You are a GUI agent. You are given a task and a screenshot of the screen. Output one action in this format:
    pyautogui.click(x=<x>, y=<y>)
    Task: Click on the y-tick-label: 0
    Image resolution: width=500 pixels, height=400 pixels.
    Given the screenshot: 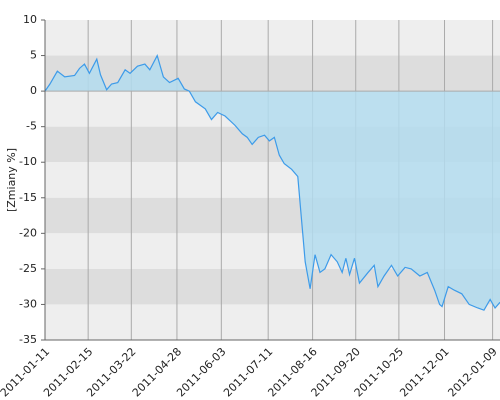 What is the action you would take?
    pyautogui.click(x=33, y=90)
    